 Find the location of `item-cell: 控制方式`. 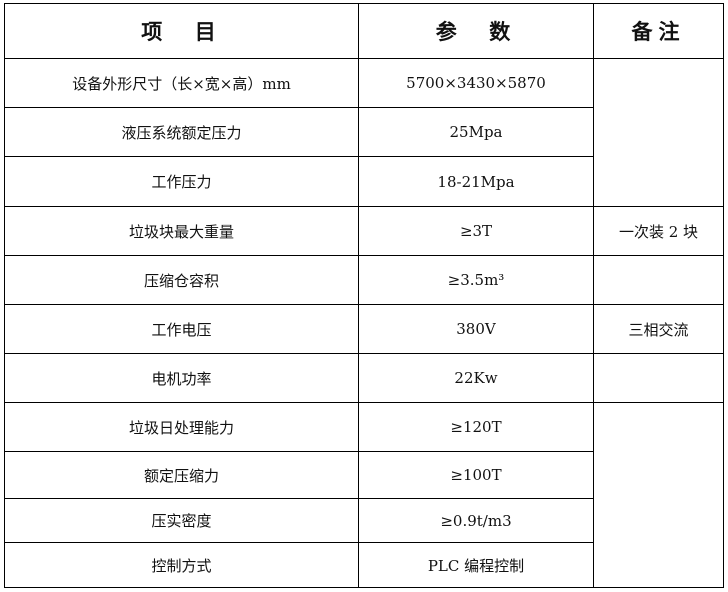

item-cell: 控制方式 is located at coordinates (181, 565).